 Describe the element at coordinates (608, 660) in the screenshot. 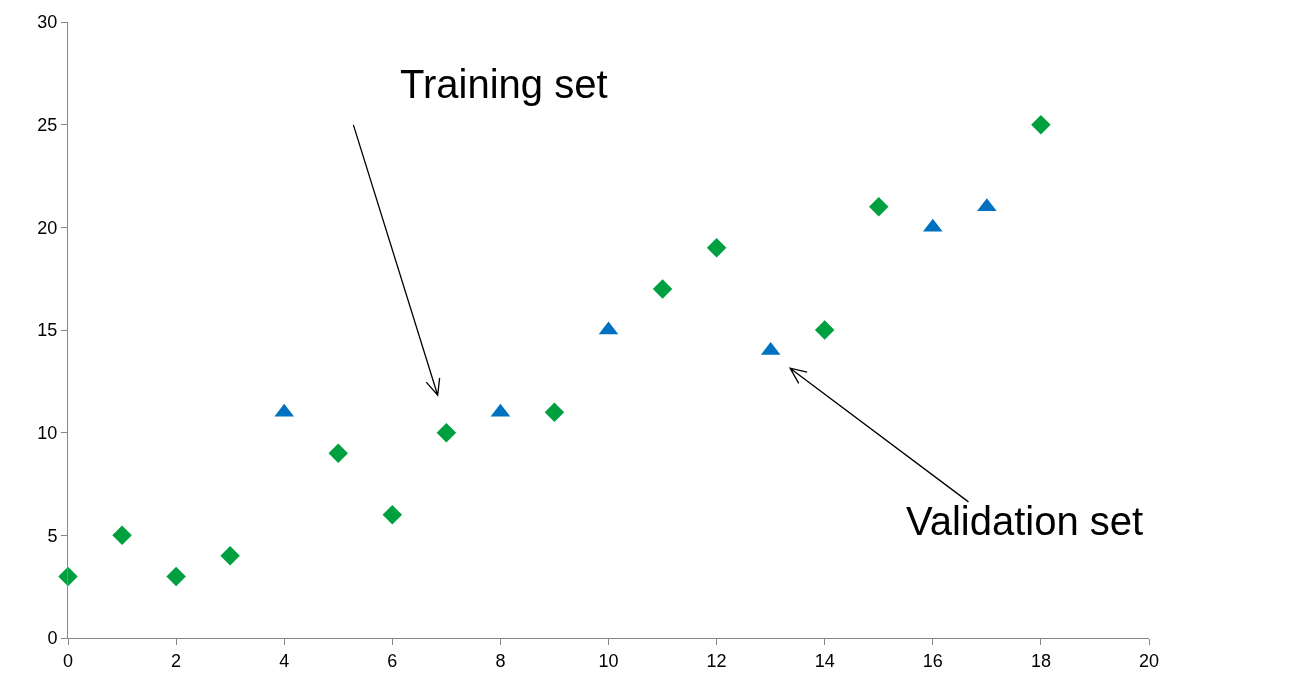

I see `x-tick-label: 10` at that location.